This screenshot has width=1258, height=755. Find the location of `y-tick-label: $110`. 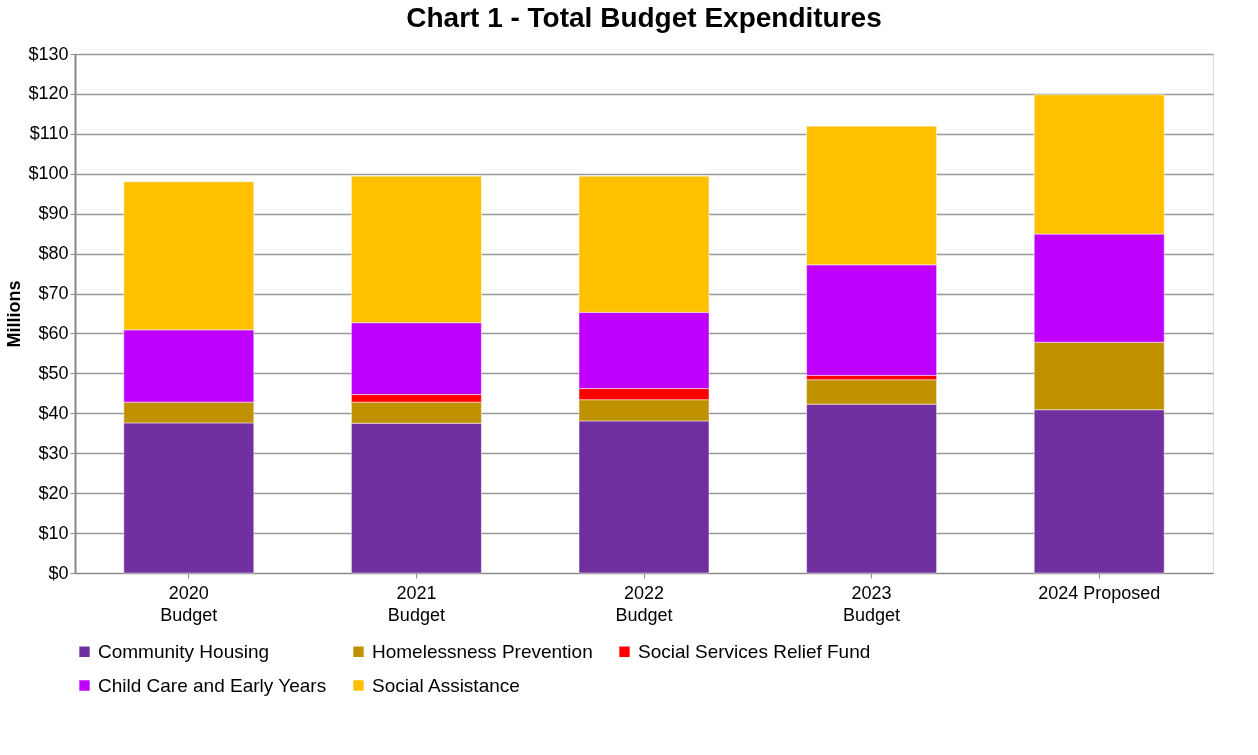

y-tick-label: $110 is located at coordinates (49, 133).